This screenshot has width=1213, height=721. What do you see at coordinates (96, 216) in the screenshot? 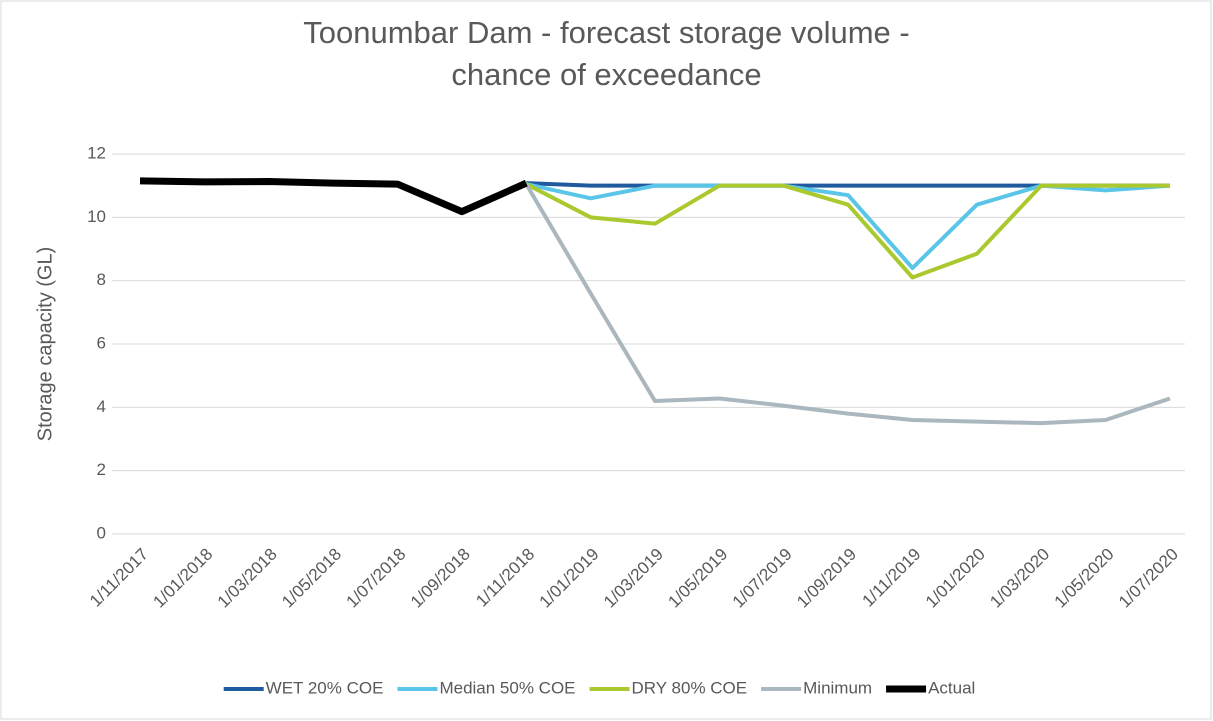
I see `y-tick-label: 10` at bounding box center [96, 216].